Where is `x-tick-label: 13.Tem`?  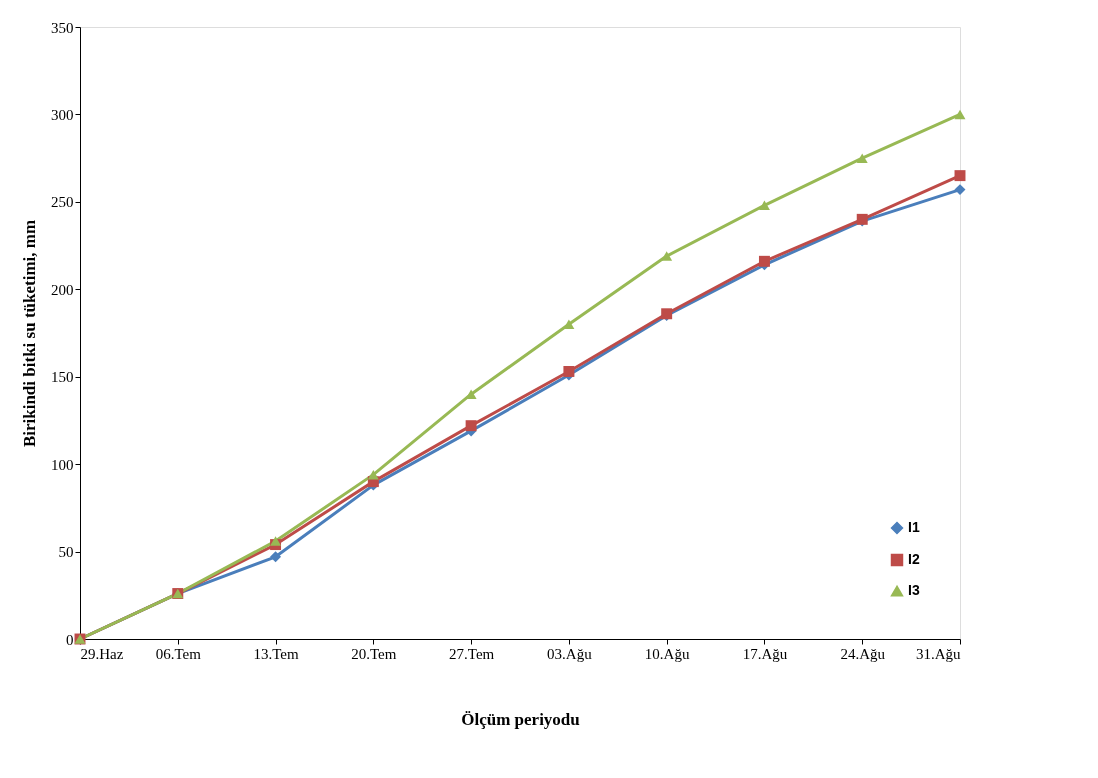 x-tick-label: 13.Tem is located at coordinates (276, 653).